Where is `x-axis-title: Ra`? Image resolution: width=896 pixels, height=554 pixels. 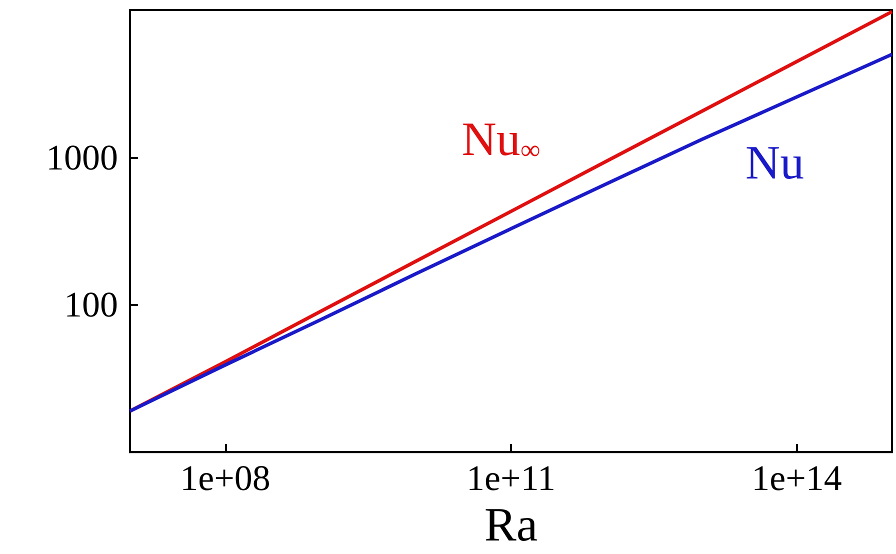 x-axis-title: Ra is located at coordinates (511, 525).